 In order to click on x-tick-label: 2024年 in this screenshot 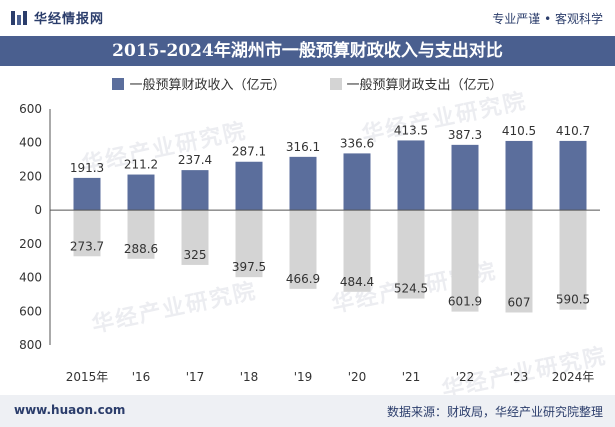, I will do `click(573, 377)`.